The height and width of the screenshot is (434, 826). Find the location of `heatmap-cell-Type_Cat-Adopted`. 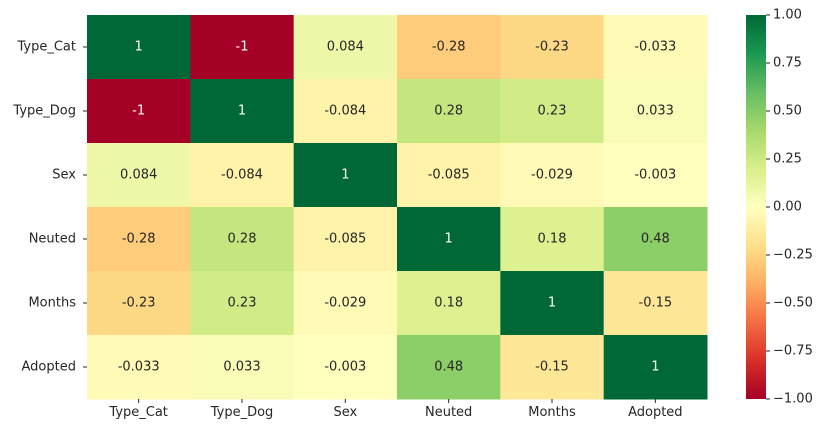

heatmap-cell-Type_Cat-Adopted is located at coordinates (655, 47).